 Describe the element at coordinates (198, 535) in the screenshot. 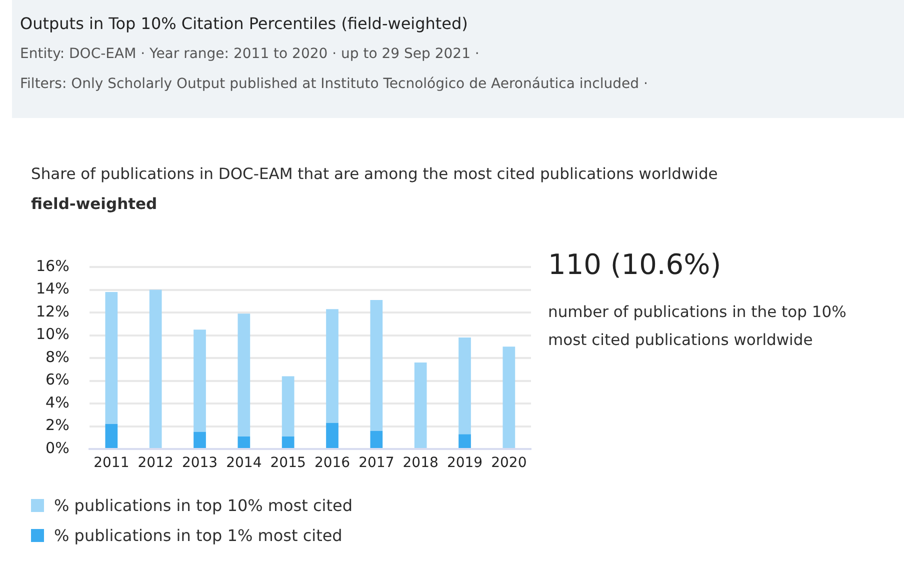

I see `legend-label: % publications in top 1% most cited` at that location.